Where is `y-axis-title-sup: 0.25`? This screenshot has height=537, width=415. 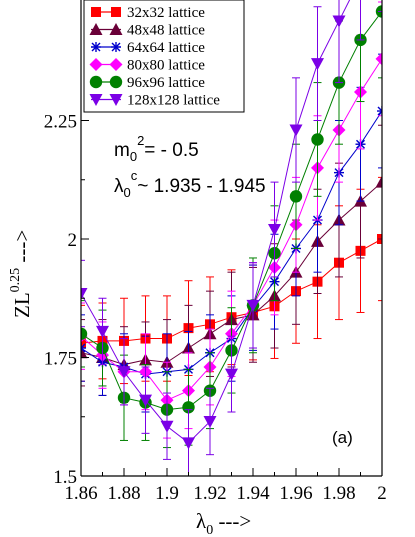
y-axis-title-sup: 0.25 is located at coordinates (15, 280).